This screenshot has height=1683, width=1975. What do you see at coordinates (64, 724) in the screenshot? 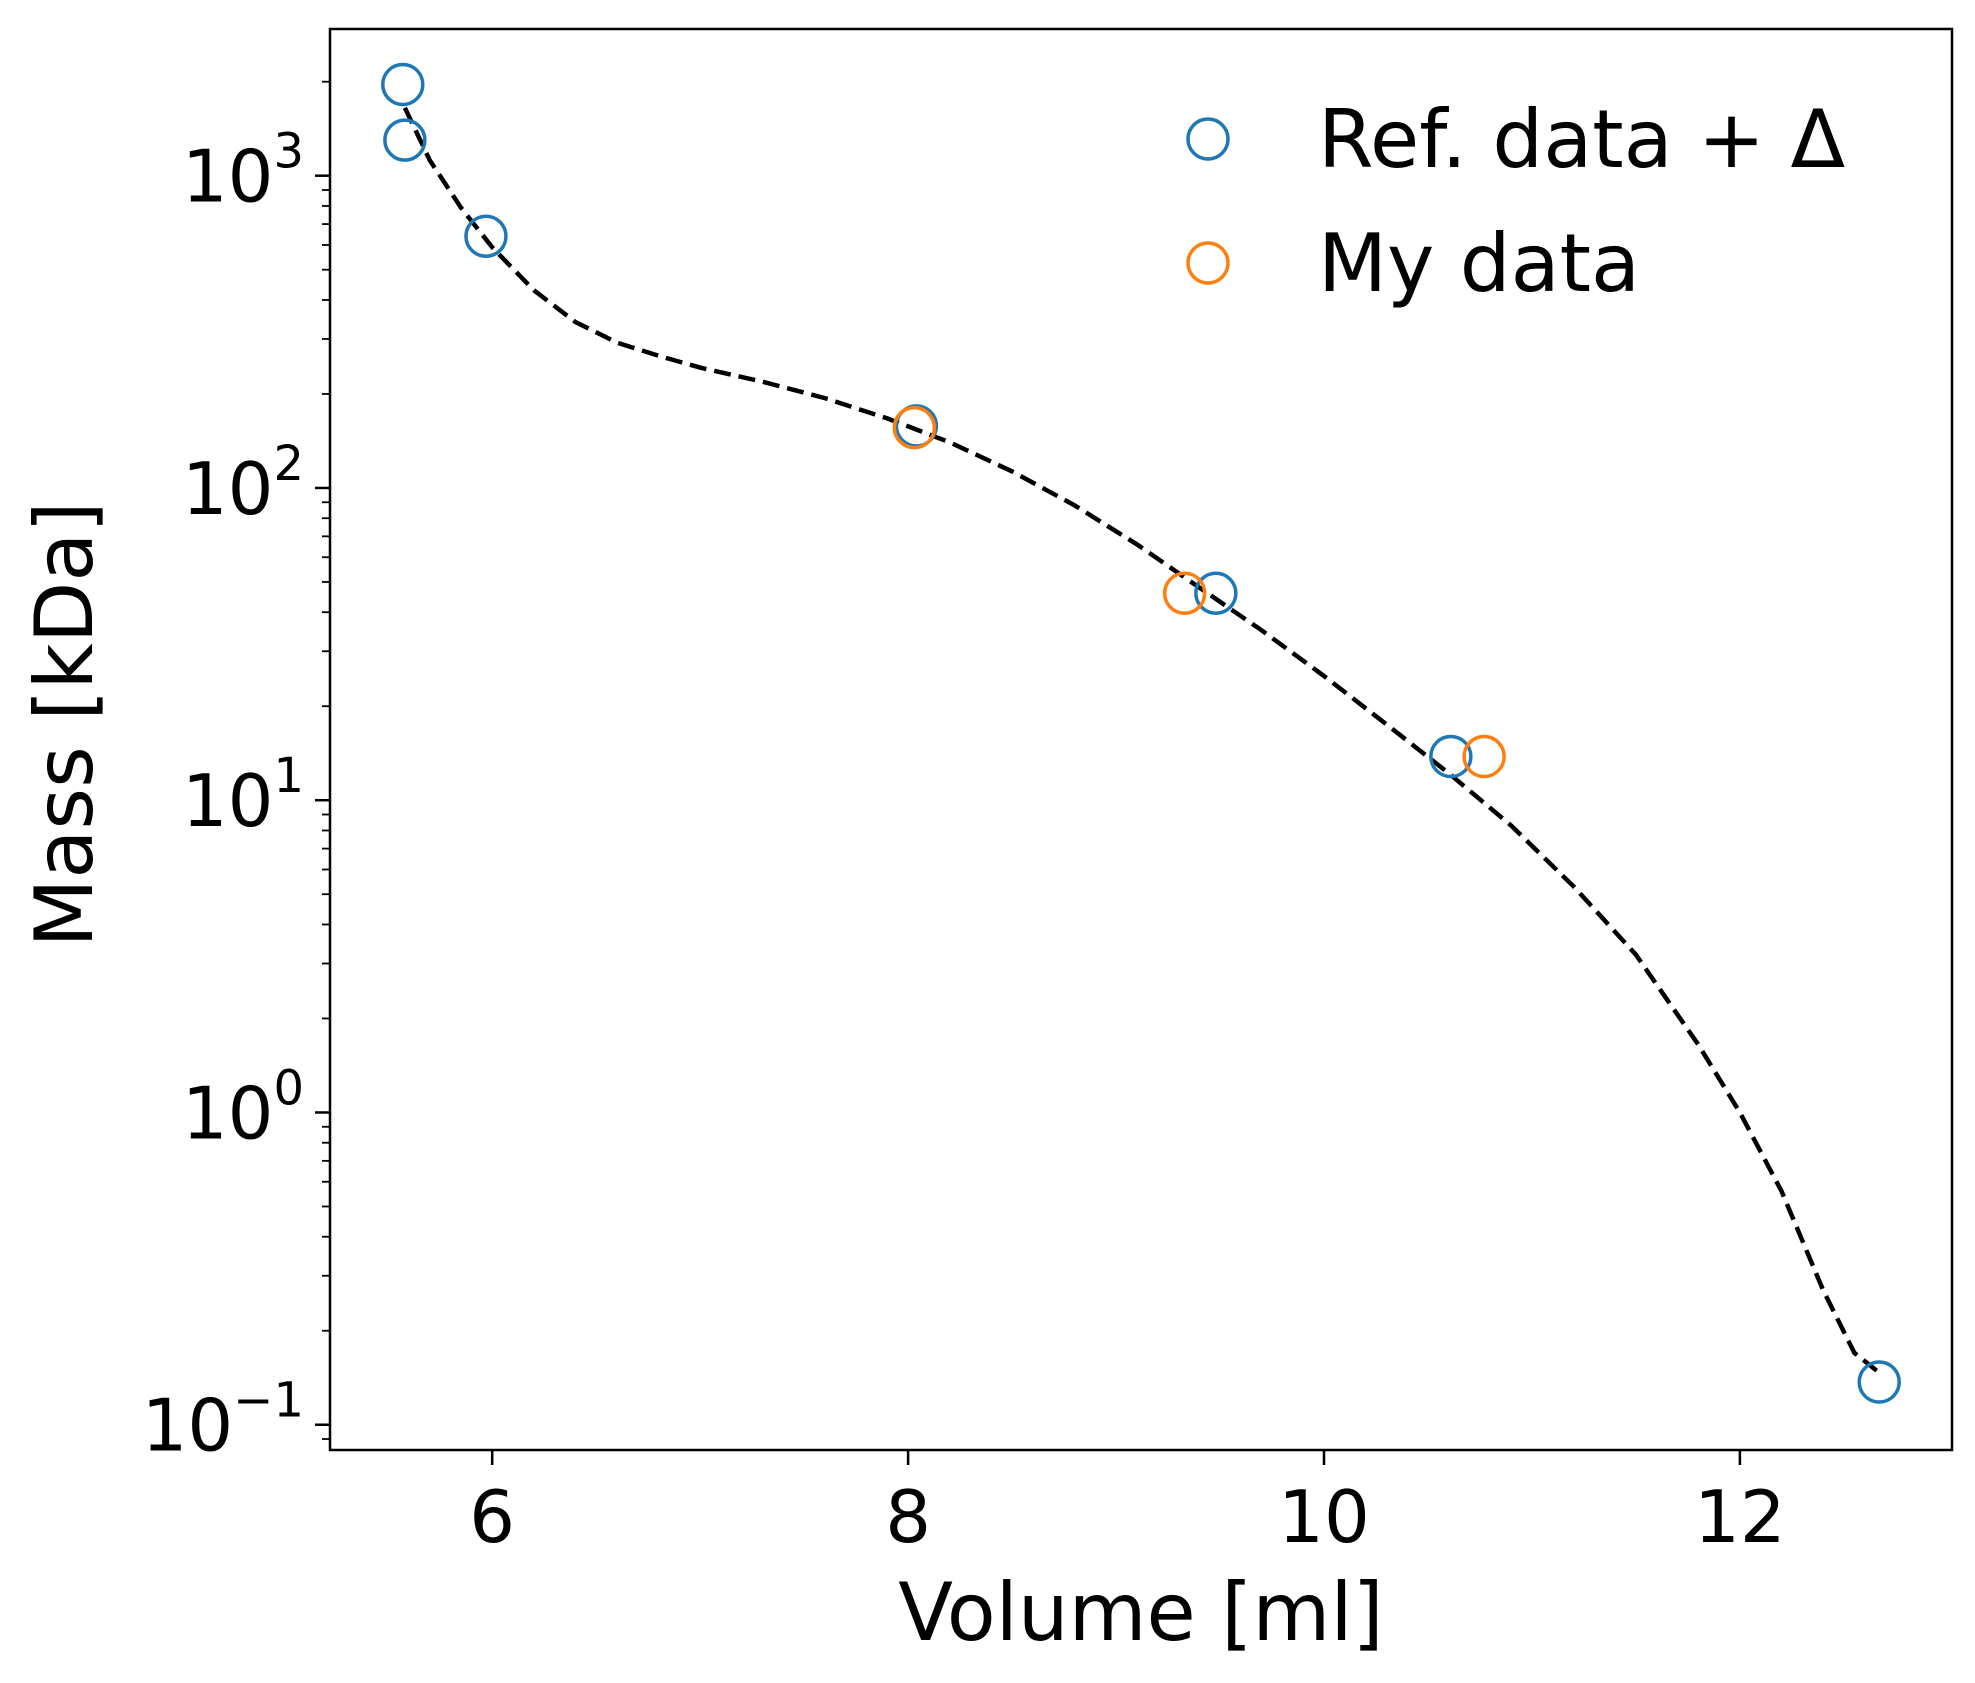
I see `y-axis-label: Mass [kDa]` at bounding box center [64, 724].